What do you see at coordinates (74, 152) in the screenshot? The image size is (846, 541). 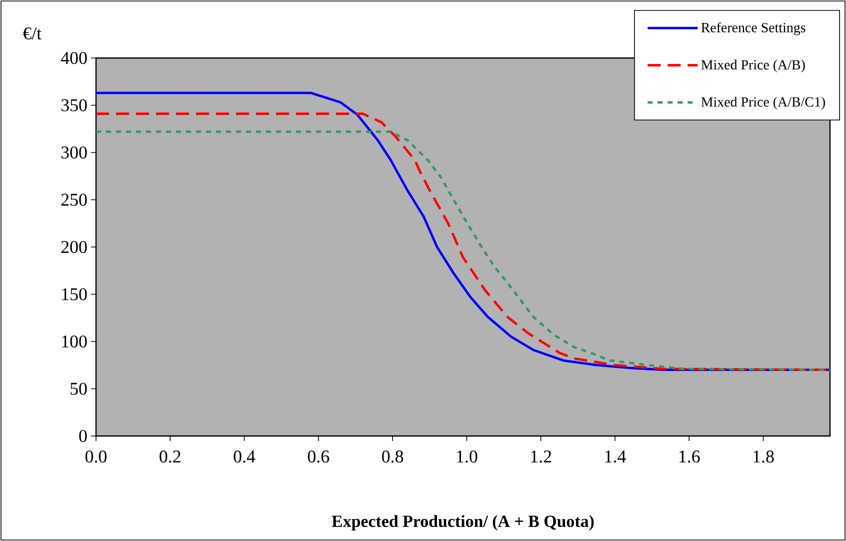 I see `y-tick-label: 300` at bounding box center [74, 152].